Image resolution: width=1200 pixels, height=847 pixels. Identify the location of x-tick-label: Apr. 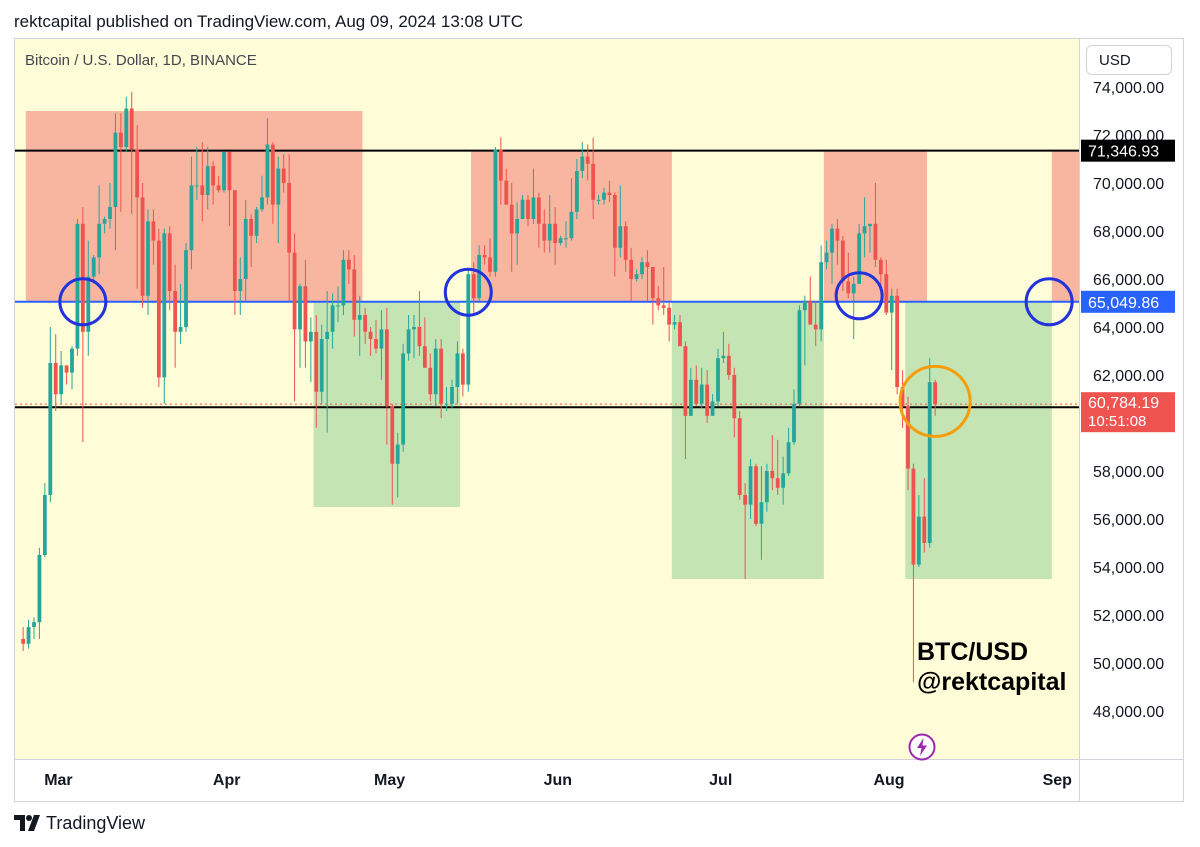
(227, 780).